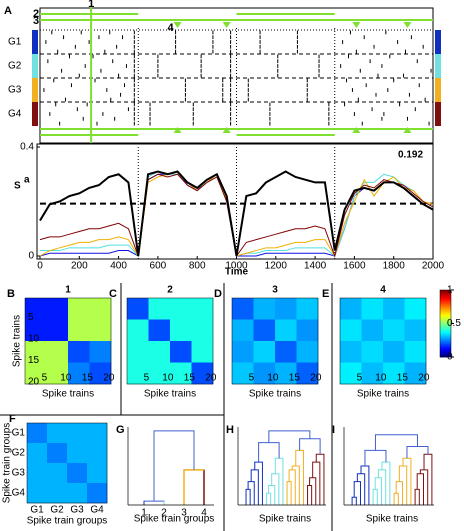 The width and height of the screenshot is (464, 531). Describe the element at coordinates (120, 430) in the screenshot. I see `panel-label: G` at that location.